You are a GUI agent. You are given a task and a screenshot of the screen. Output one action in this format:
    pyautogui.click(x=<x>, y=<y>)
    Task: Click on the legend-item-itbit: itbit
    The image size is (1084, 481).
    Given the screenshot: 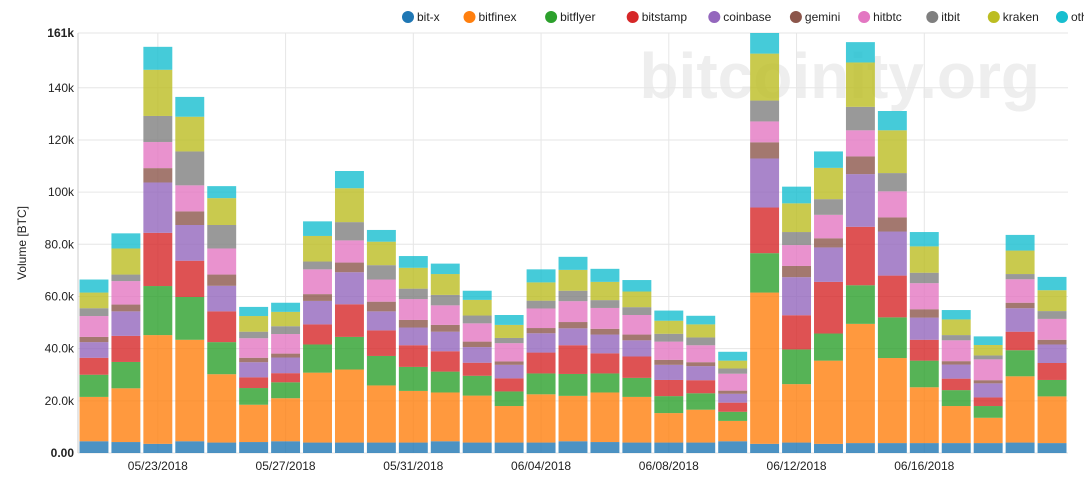 What is the action you would take?
    pyautogui.click(x=943, y=17)
    